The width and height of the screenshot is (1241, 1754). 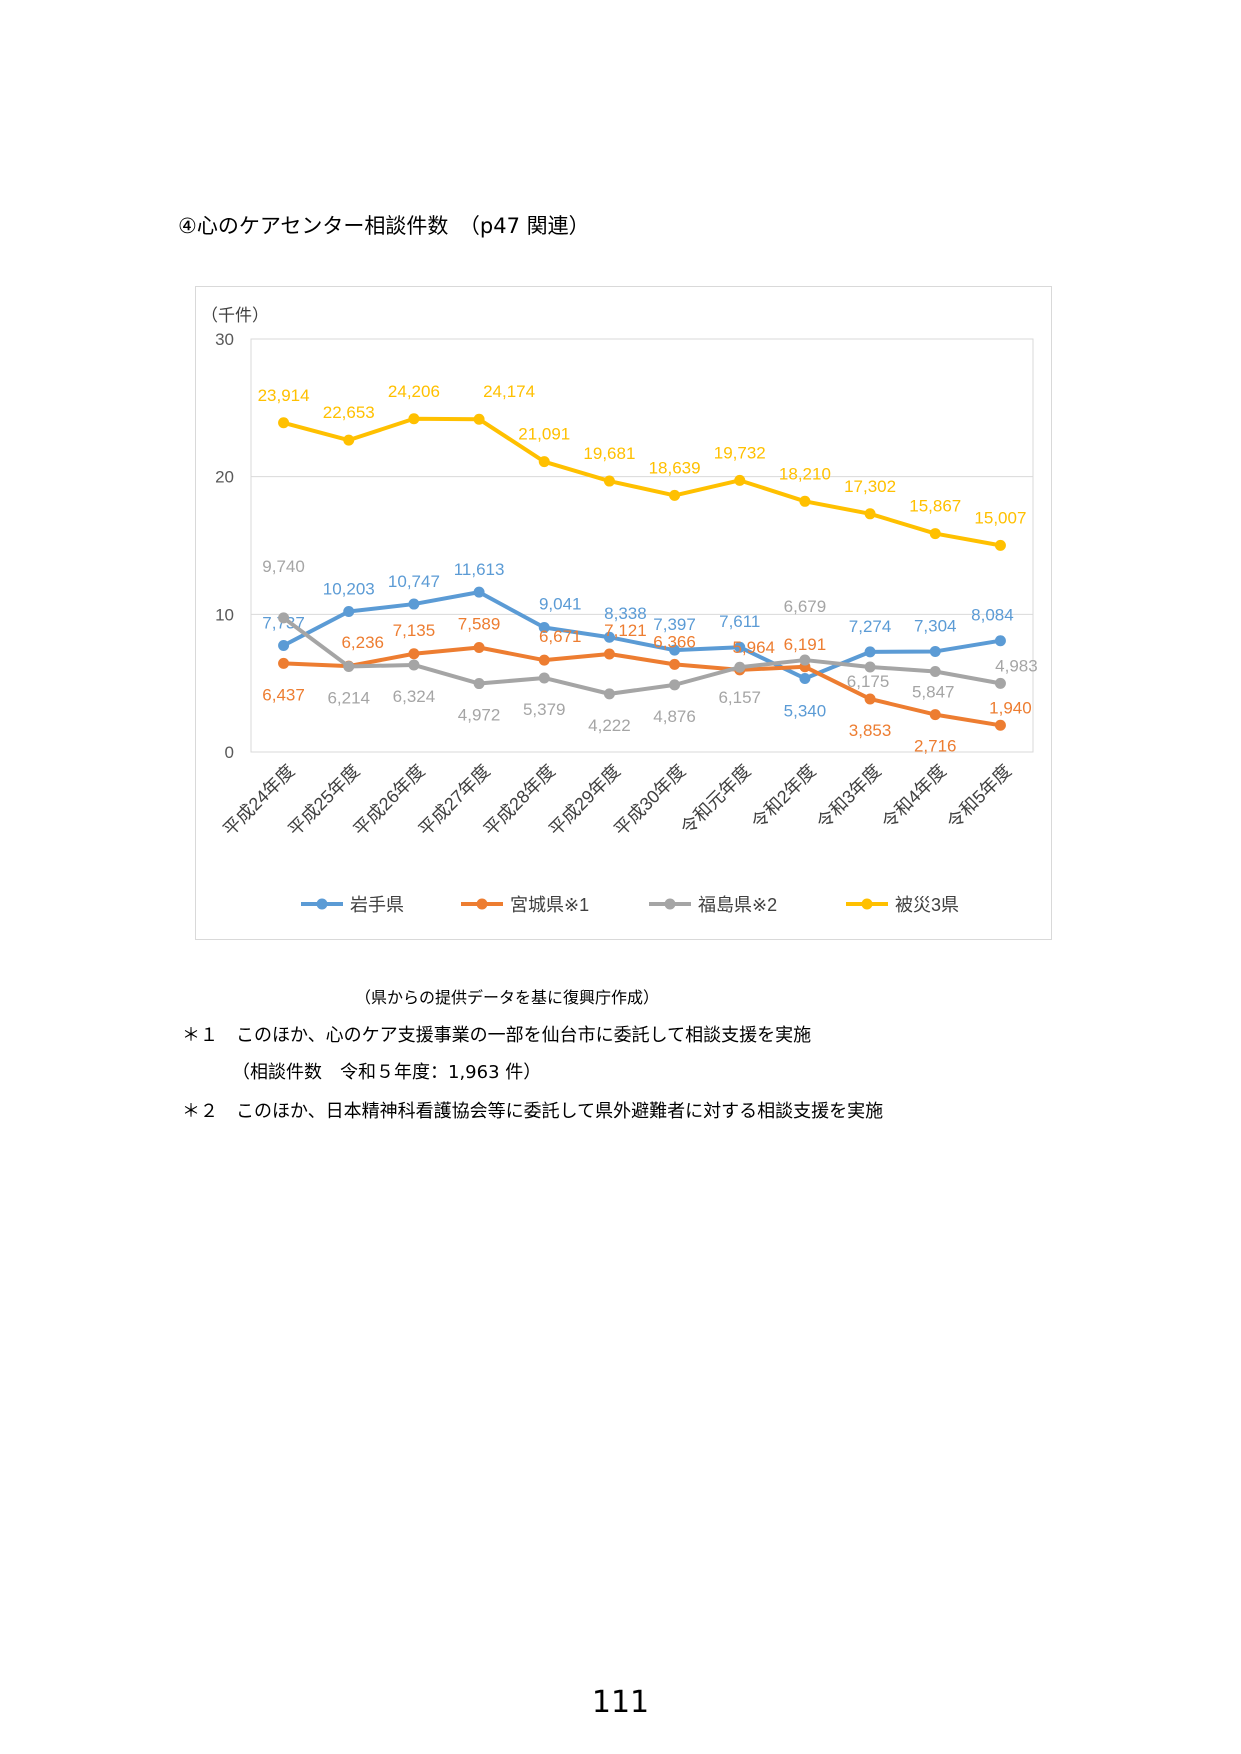 What do you see at coordinates (1010, 707) in the screenshot?
I see `data-label: 1,940` at bounding box center [1010, 707].